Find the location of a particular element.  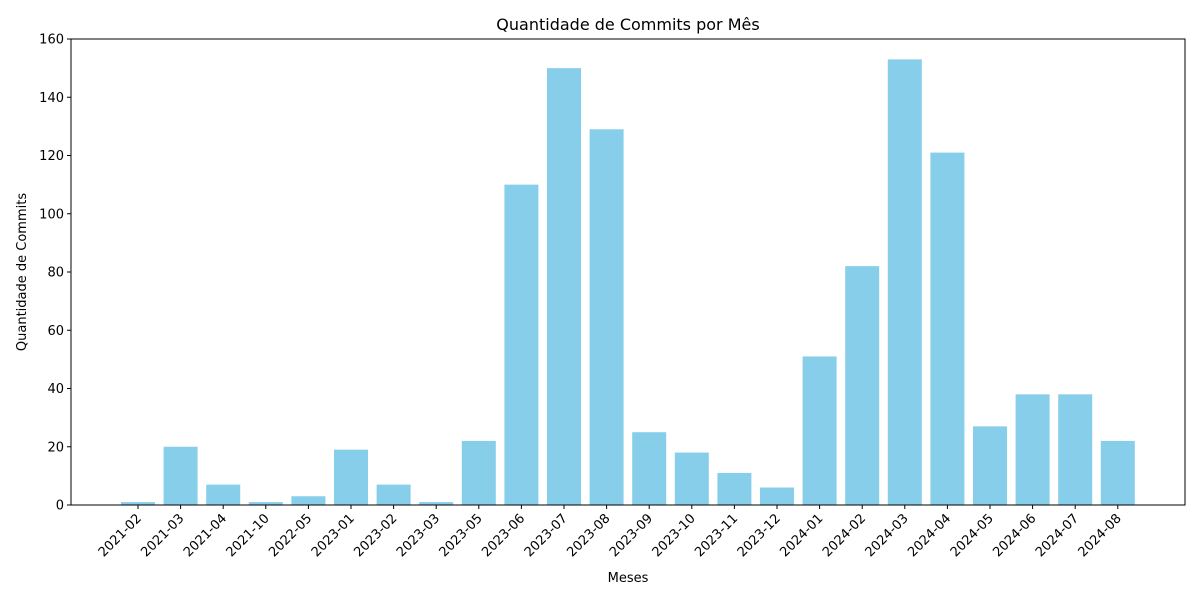

x-tick-label: 2021-02 is located at coordinates (120, 535).